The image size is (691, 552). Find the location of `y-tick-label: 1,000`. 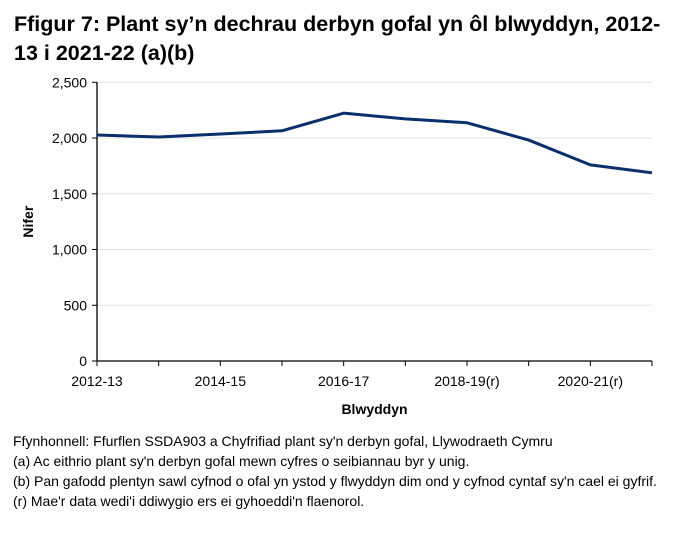

y-tick-label: 1,000 is located at coordinates (69, 250).